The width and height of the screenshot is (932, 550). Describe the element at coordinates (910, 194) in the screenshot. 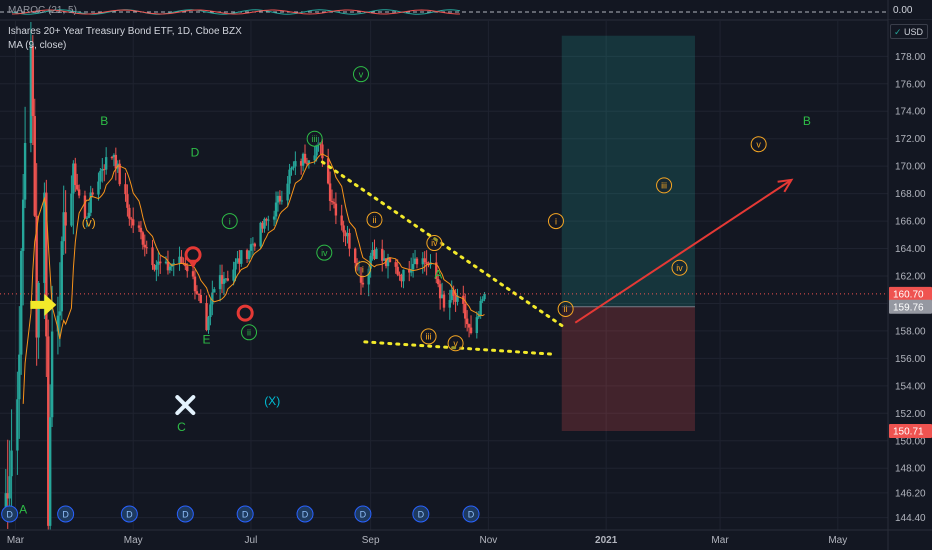

I see `price-tick-label: 168.00` at that location.